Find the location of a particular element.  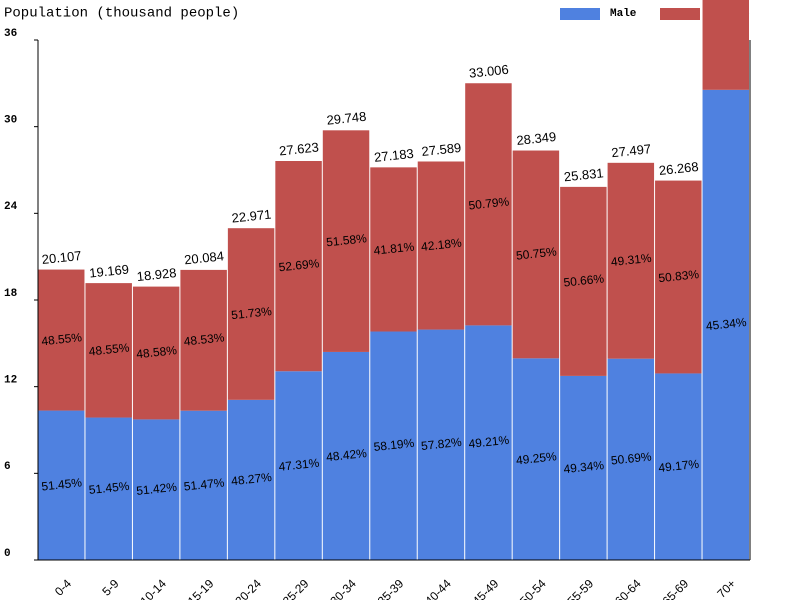

value-label: 45.34% is located at coordinates (726, 324).